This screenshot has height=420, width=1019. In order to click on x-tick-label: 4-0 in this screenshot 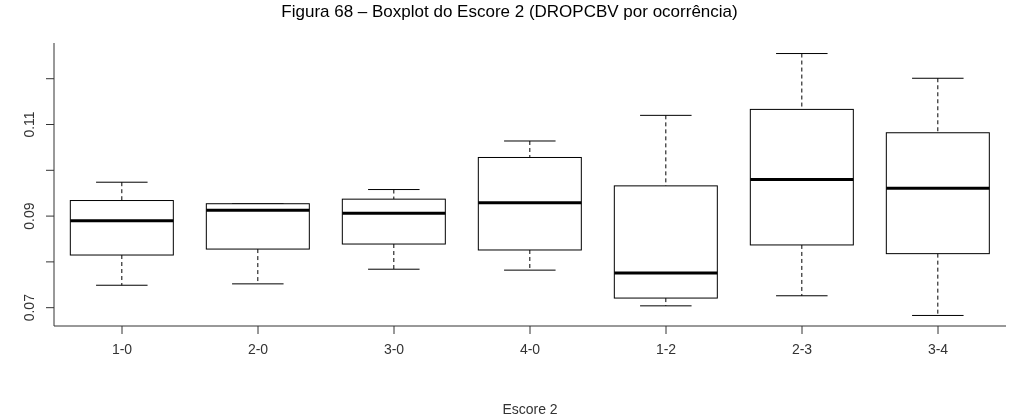, I will do `click(530, 348)`.